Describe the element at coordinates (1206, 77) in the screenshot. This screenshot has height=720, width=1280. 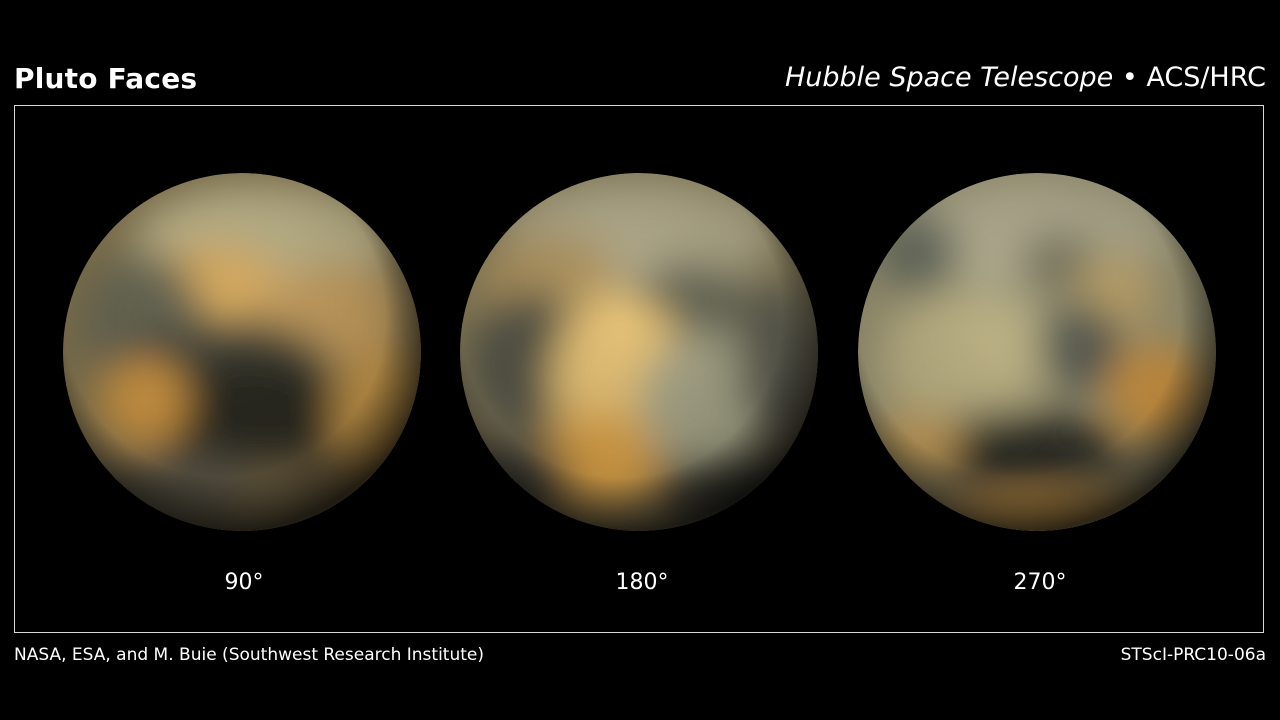
I see `instrument-name: ACS/HRC` at that location.